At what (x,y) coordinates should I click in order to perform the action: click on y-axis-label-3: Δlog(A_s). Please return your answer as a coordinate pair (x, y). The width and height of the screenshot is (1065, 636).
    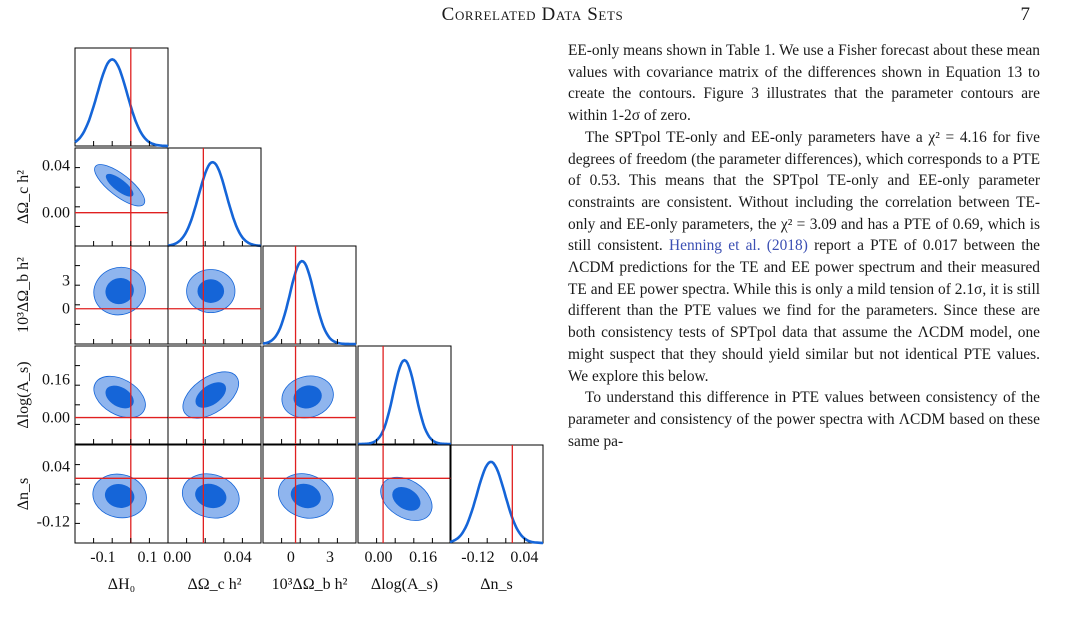
    Looking at the image, I should click on (23, 394).